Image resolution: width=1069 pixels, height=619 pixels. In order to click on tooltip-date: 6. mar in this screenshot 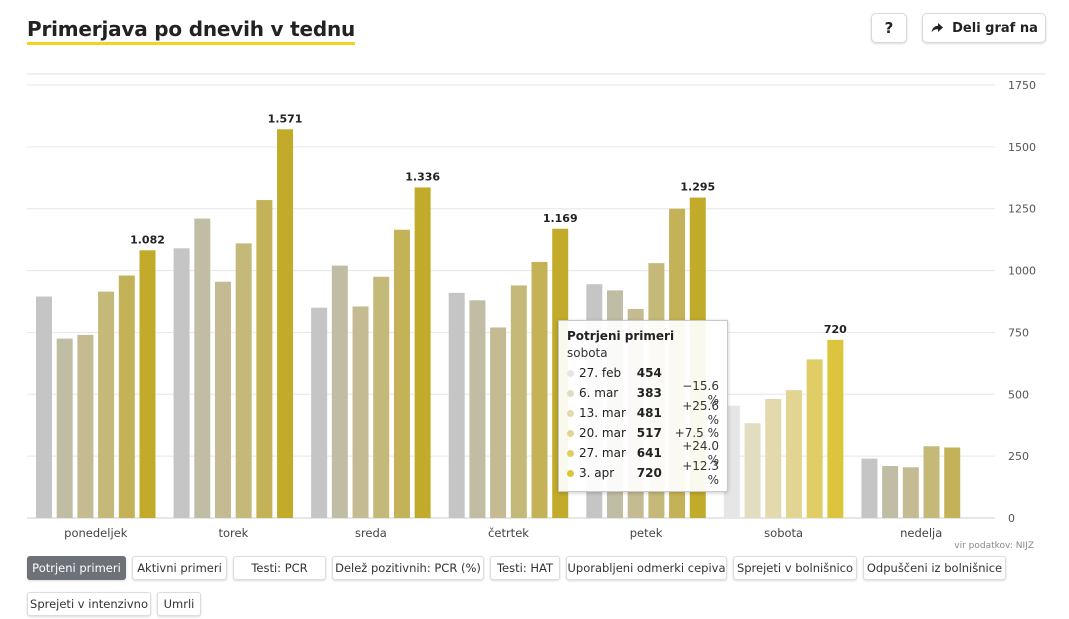, I will do `click(599, 393)`.